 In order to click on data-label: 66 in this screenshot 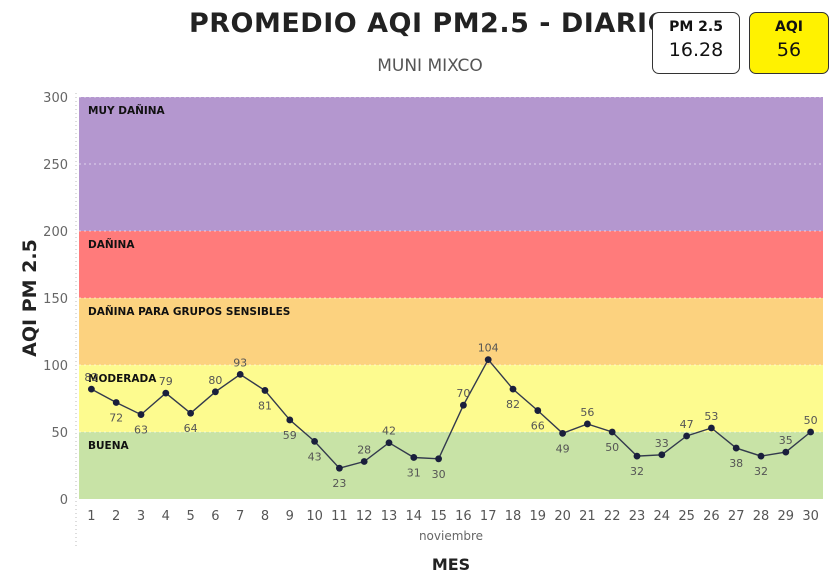, I will do `click(538, 426)`.